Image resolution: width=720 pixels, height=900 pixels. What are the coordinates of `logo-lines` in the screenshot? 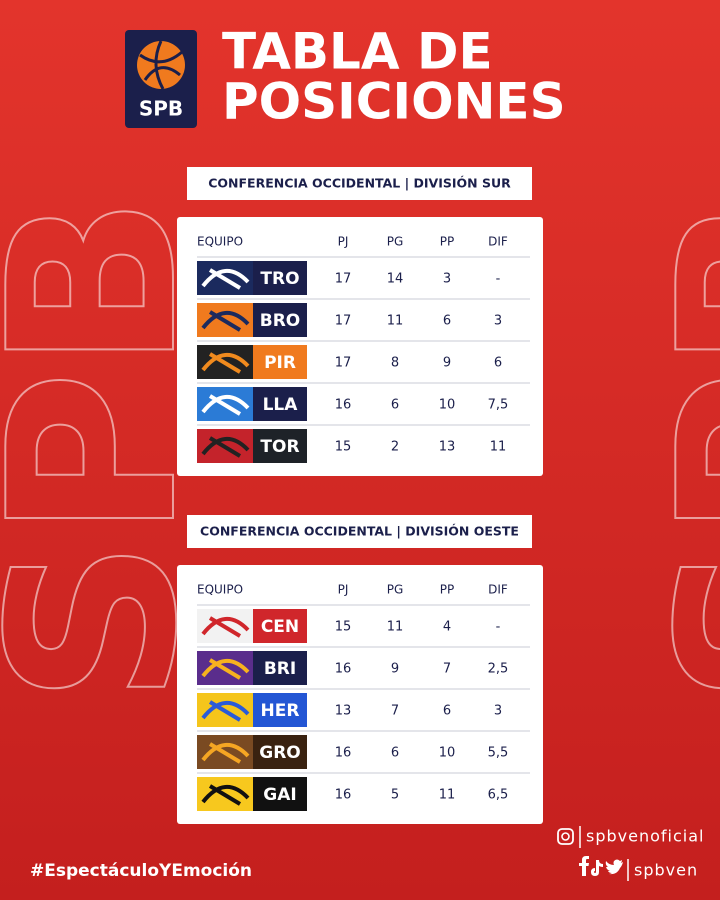 It's located at (161, 65).